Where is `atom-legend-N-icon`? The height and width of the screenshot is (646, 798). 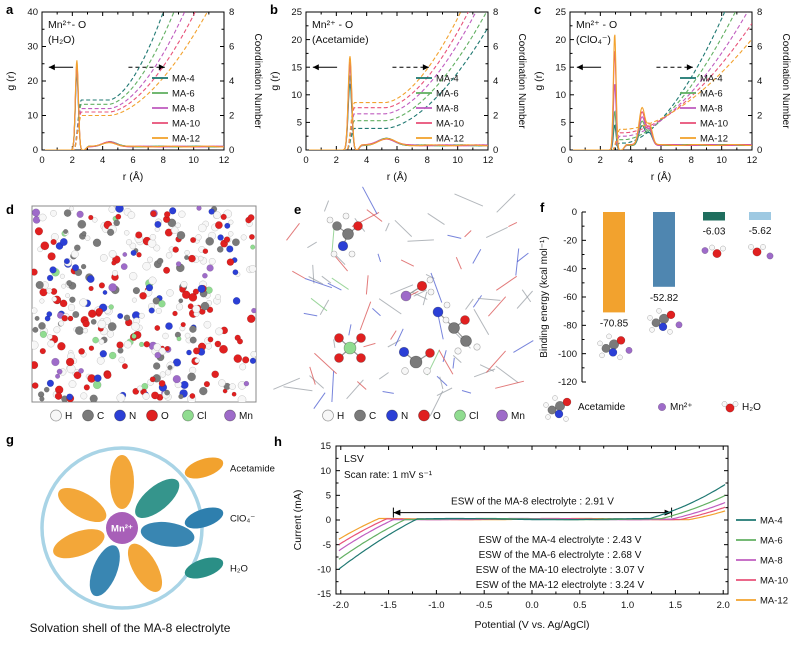 atom-legend-N-icon is located at coordinates (392, 415).